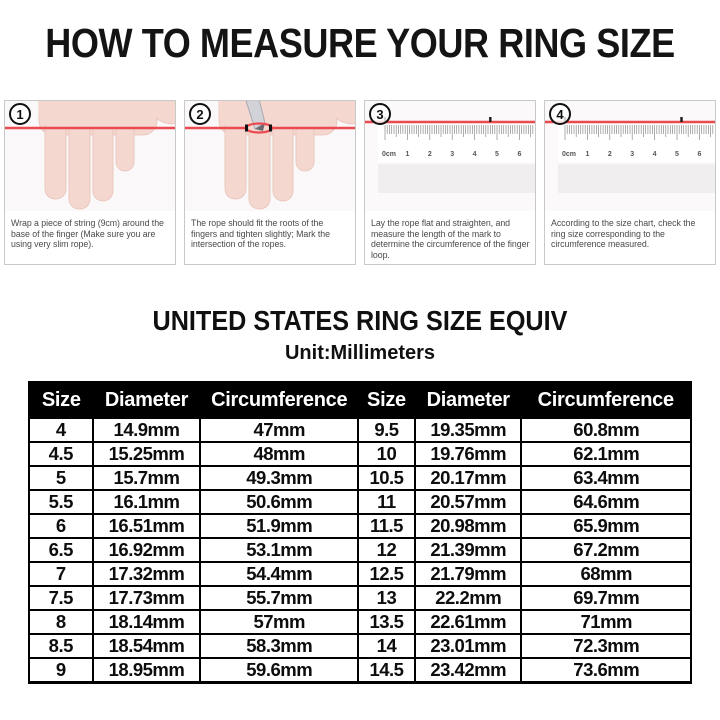 The image size is (720, 720). What do you see at coordinates (360, 320) in the screenshot?
I see `size-chart-title: UNITED STATES RING SIZE EQUIV` at bounding box center [360, 320].